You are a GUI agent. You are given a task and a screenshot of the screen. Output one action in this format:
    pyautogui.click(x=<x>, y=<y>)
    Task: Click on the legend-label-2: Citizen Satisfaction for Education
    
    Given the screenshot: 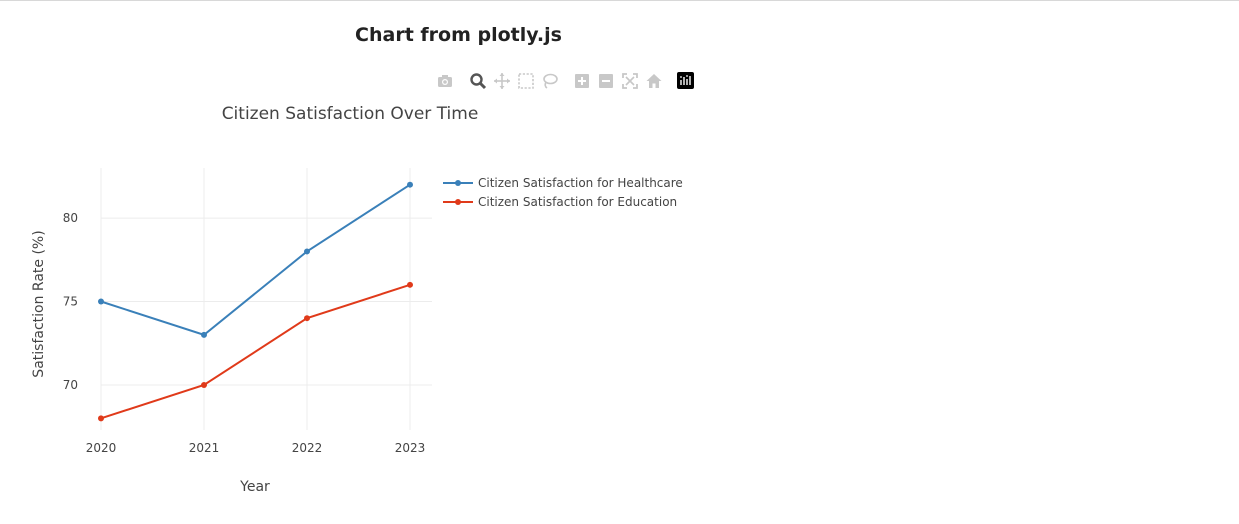 What is the action you would take?
    pyautogui.click(x=577, y=202)
    